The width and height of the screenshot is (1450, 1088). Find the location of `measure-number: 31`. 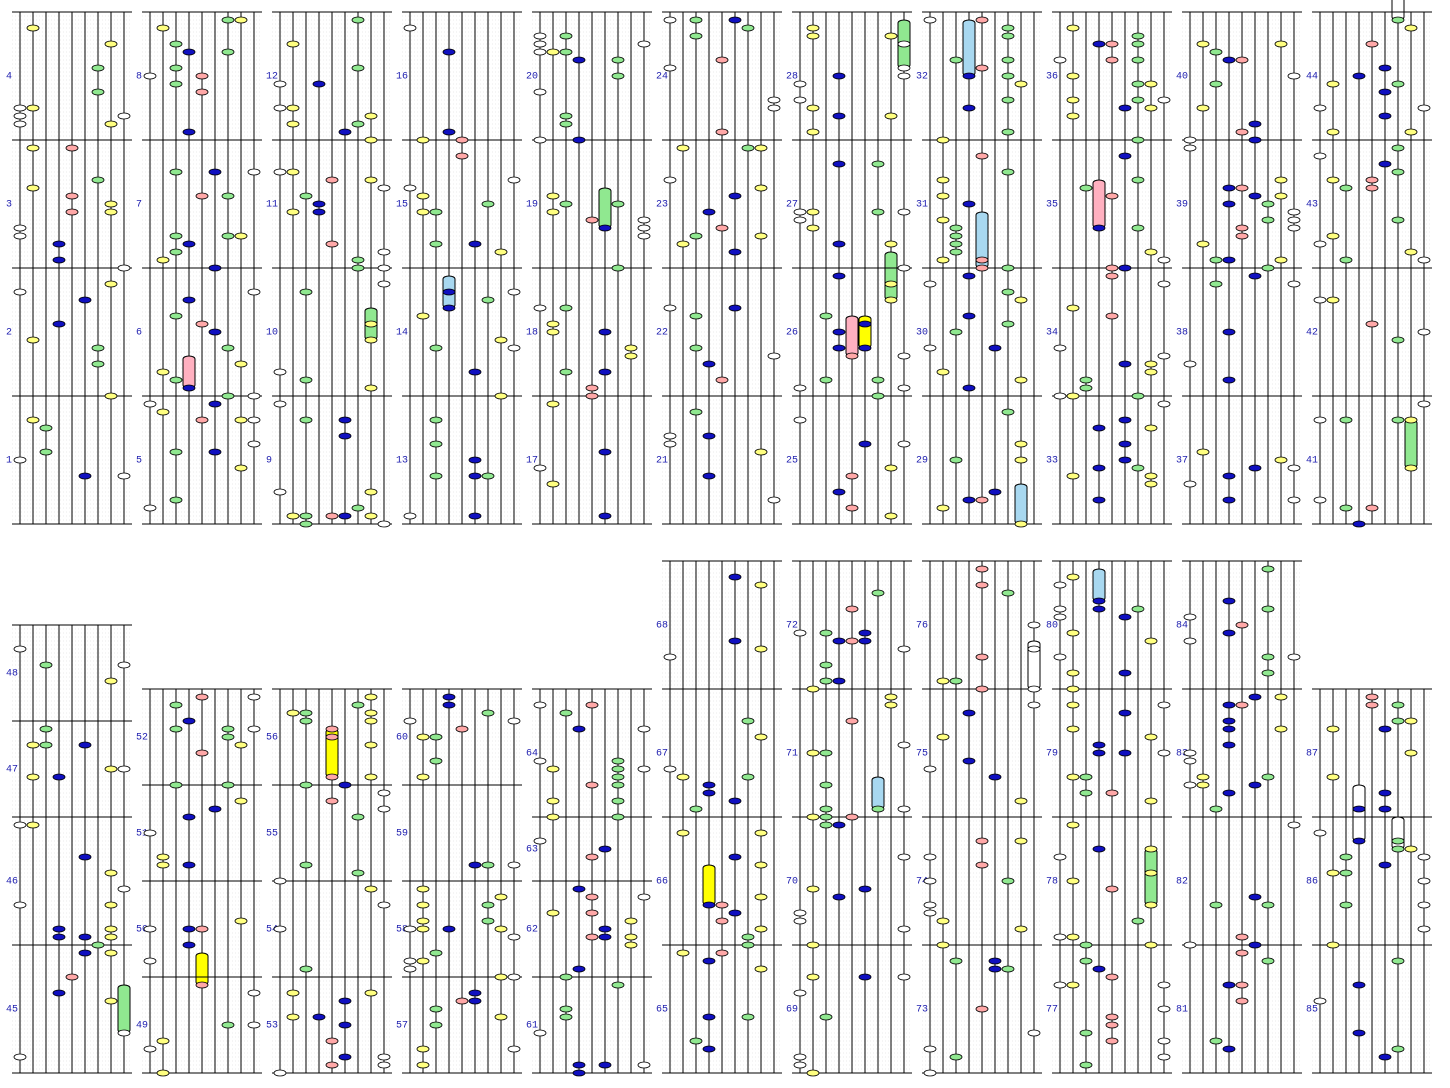

measure-number: 31 is located at coordinates (922, 205).